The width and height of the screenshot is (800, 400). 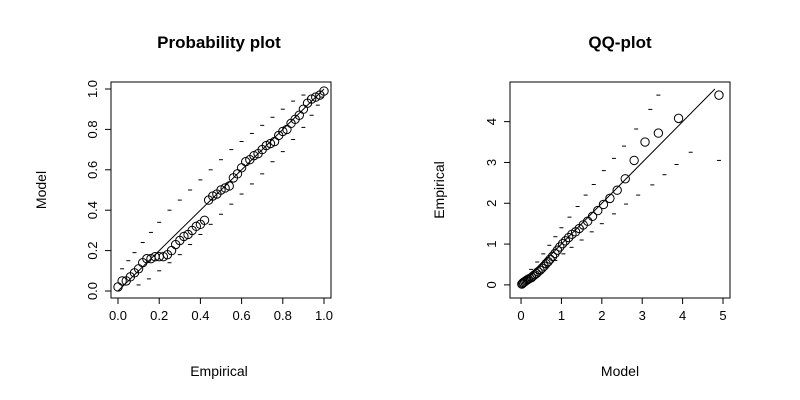 What do you see at coordinates (118, 315) in the screenshot?
I see `probability-plot-x-tick-label: 0.0` at bounding box center [118, 315].